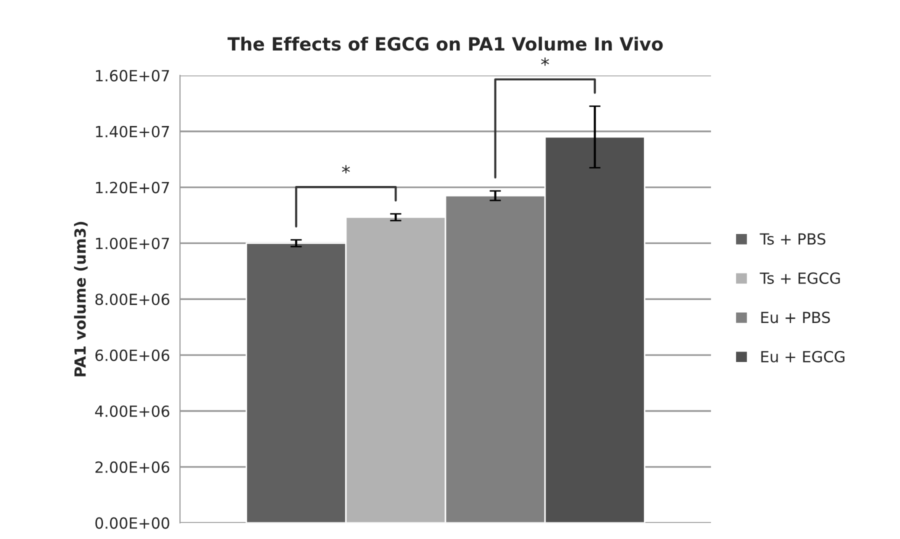 Image resolution: width=900 pixels, height=539 pixels. What do you see at coordinates (81, 299) in the screenshot?
I see `y-axis-title: PA1 volume (um3)` at bounding box center [81, 299].